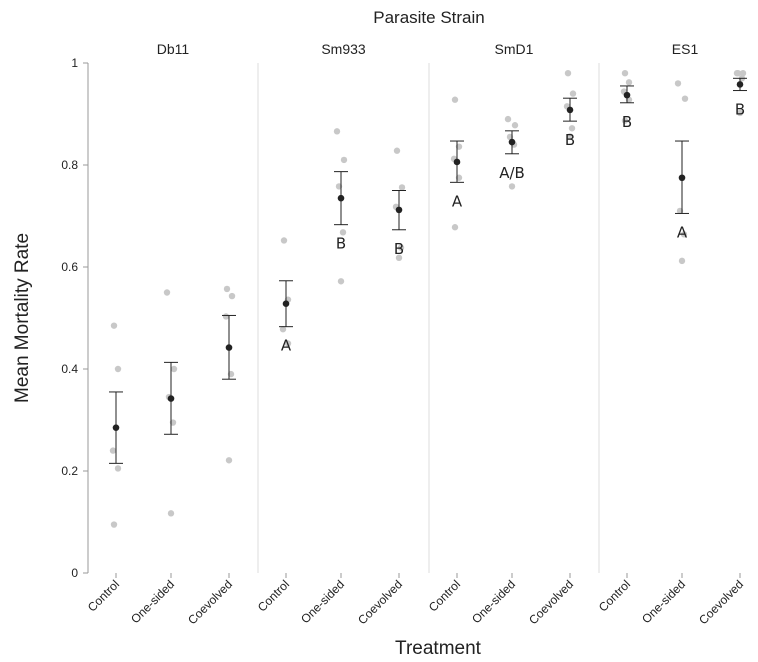  I want to click on significance-letter: A/B, so click(512, 173).